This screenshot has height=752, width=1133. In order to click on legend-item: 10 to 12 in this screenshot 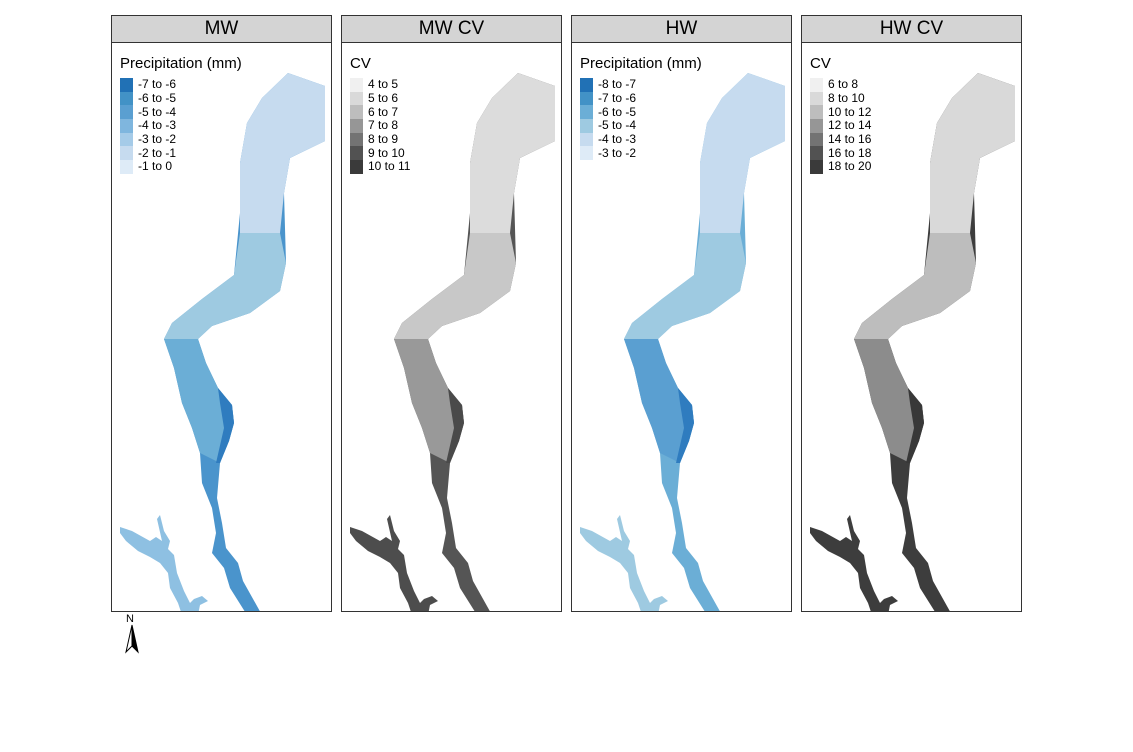, I will do `click(841, 112)`.